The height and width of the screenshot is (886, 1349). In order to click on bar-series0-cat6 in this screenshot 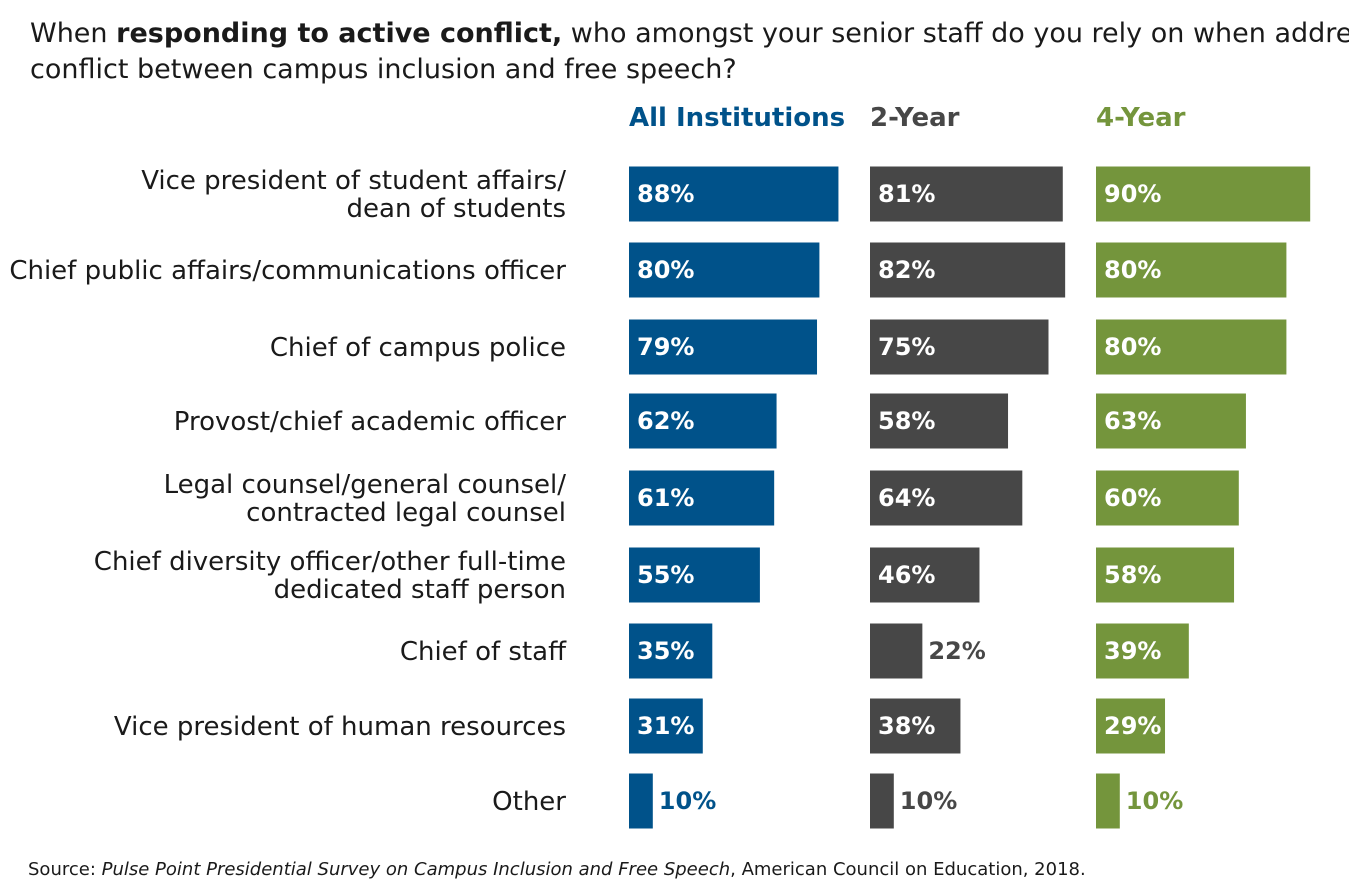, I will do `click(671, 651)`.